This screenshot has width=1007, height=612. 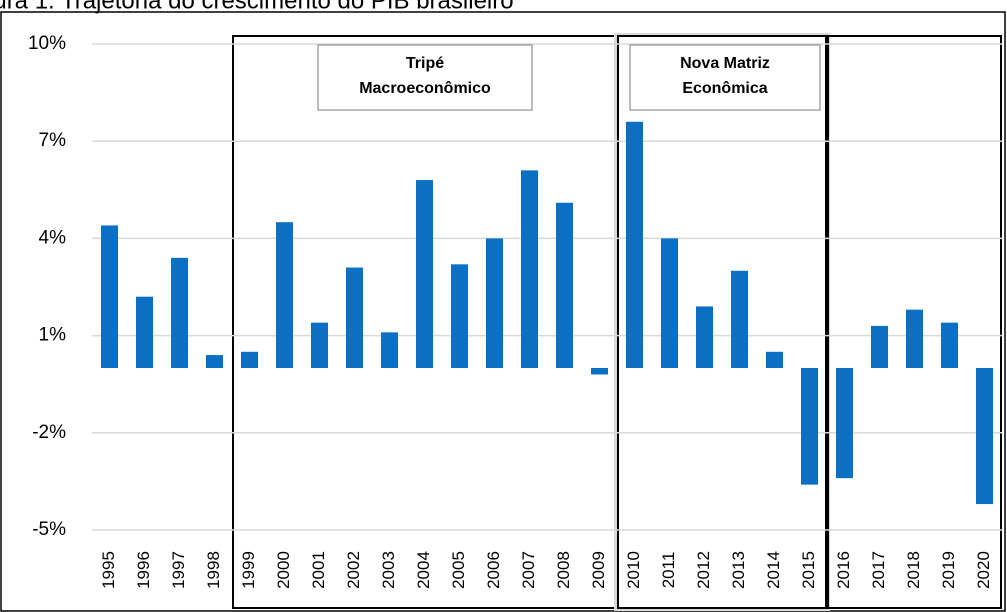 What do you see at coordinates (724, 88) in the screenshot?
I see `annotation: Econômica` at bounding box center [724, 88].